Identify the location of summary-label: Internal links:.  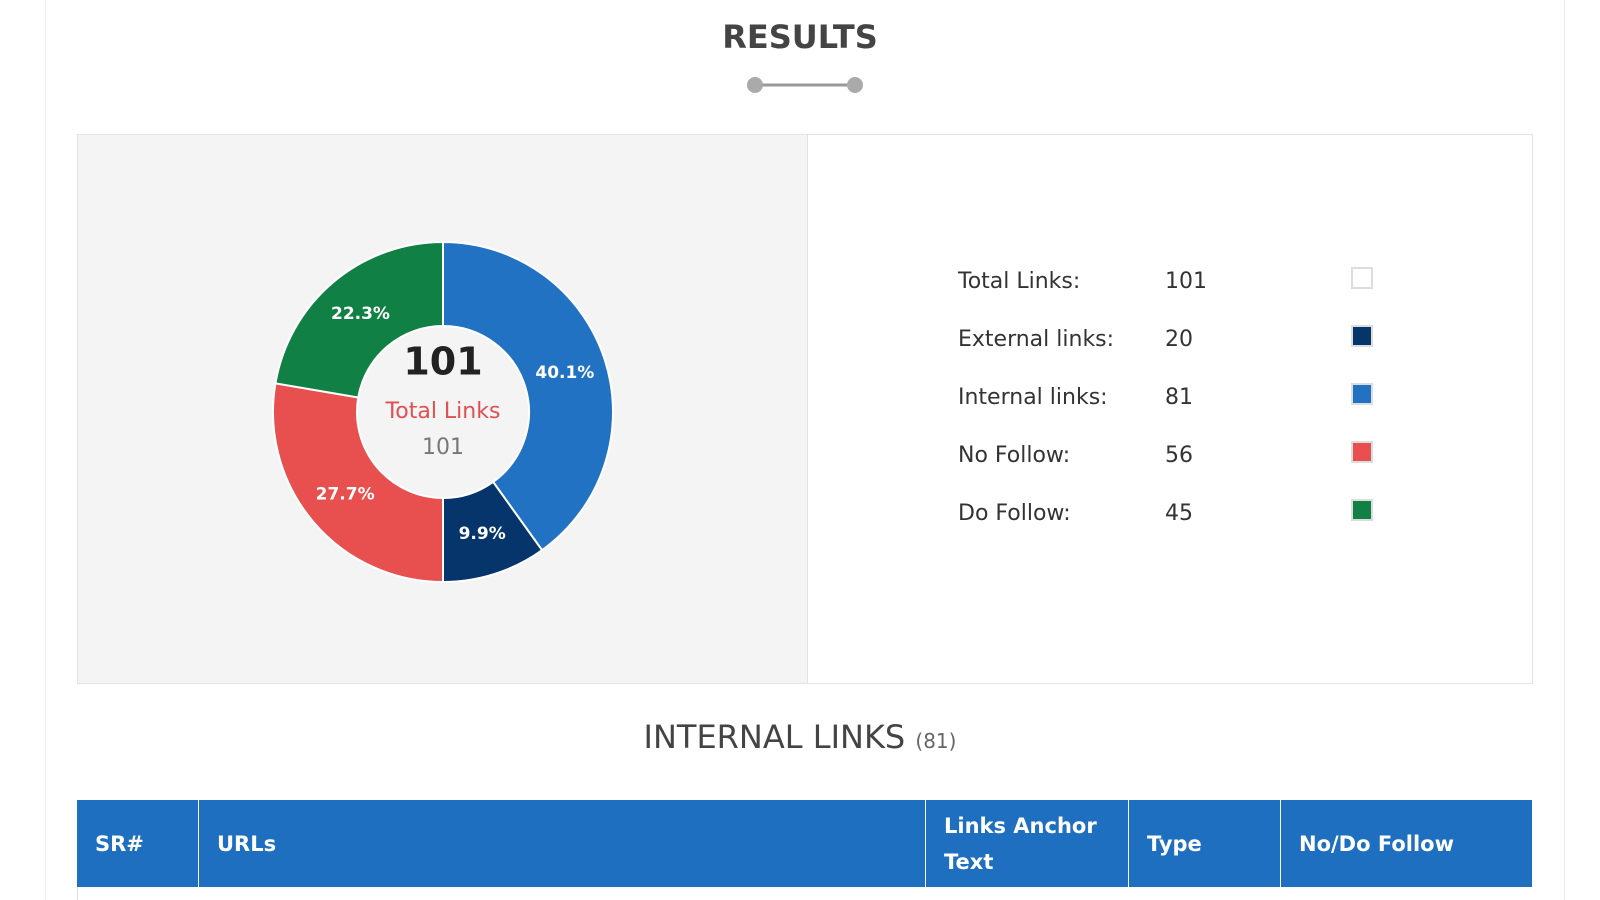
(1033, 397).